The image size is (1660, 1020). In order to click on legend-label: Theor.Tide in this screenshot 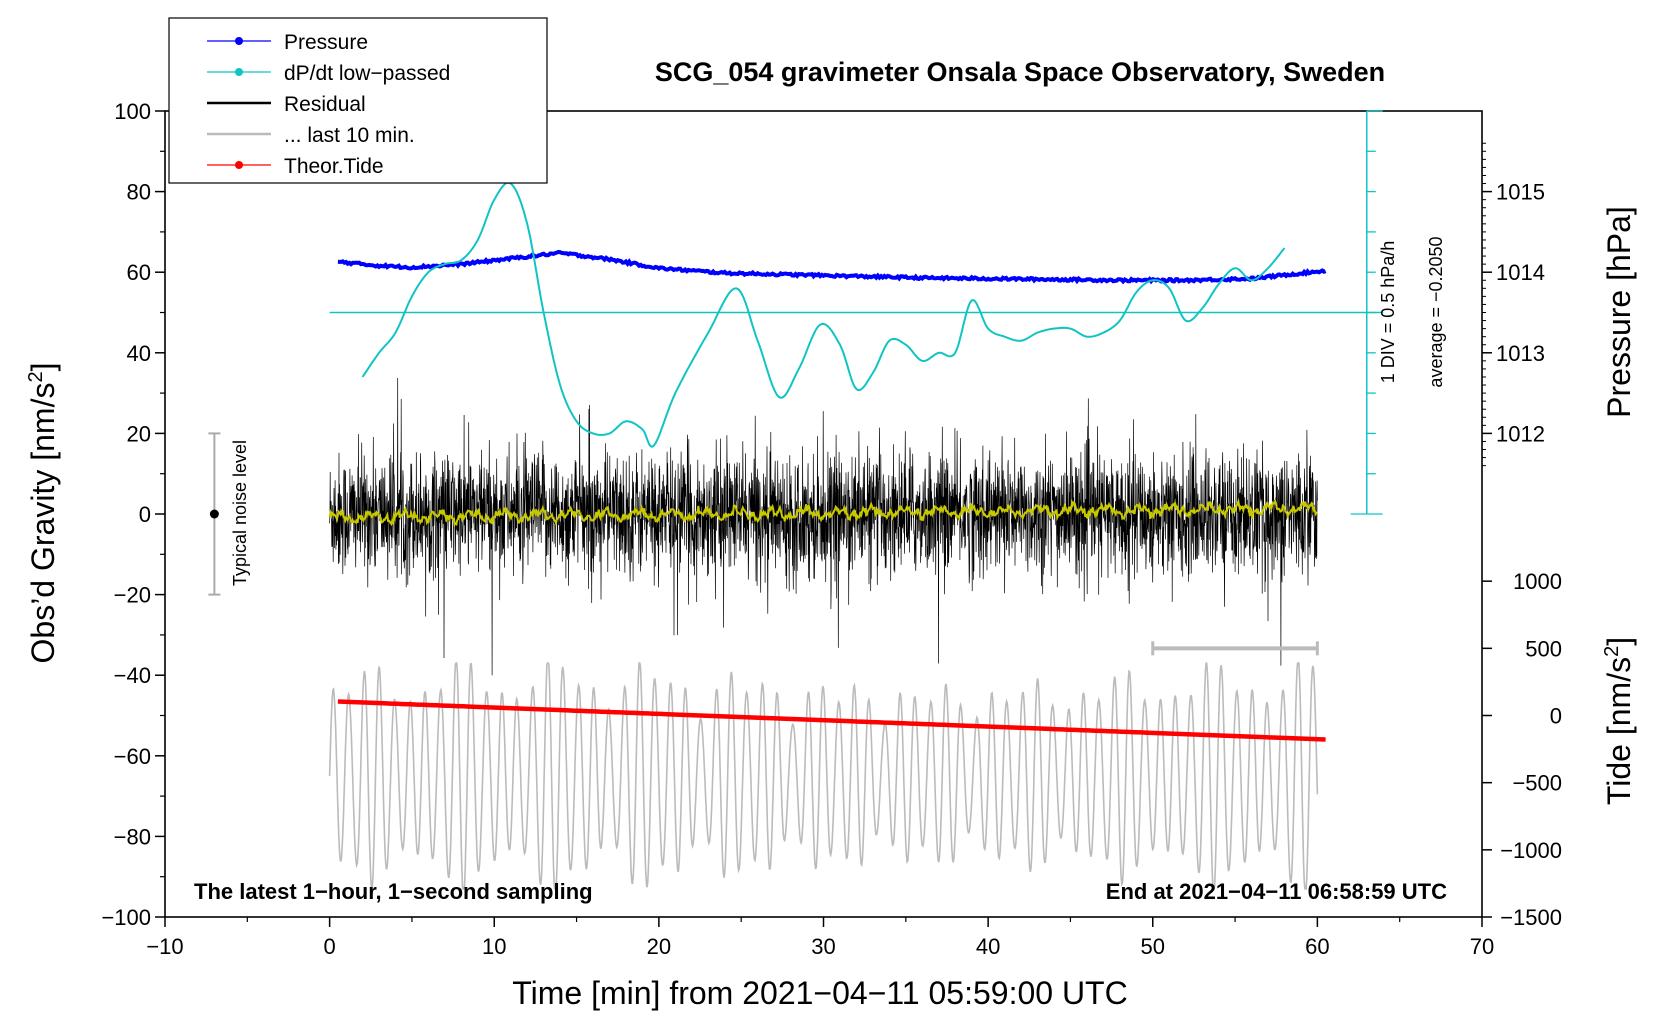, I will do `click(334, 166)`.